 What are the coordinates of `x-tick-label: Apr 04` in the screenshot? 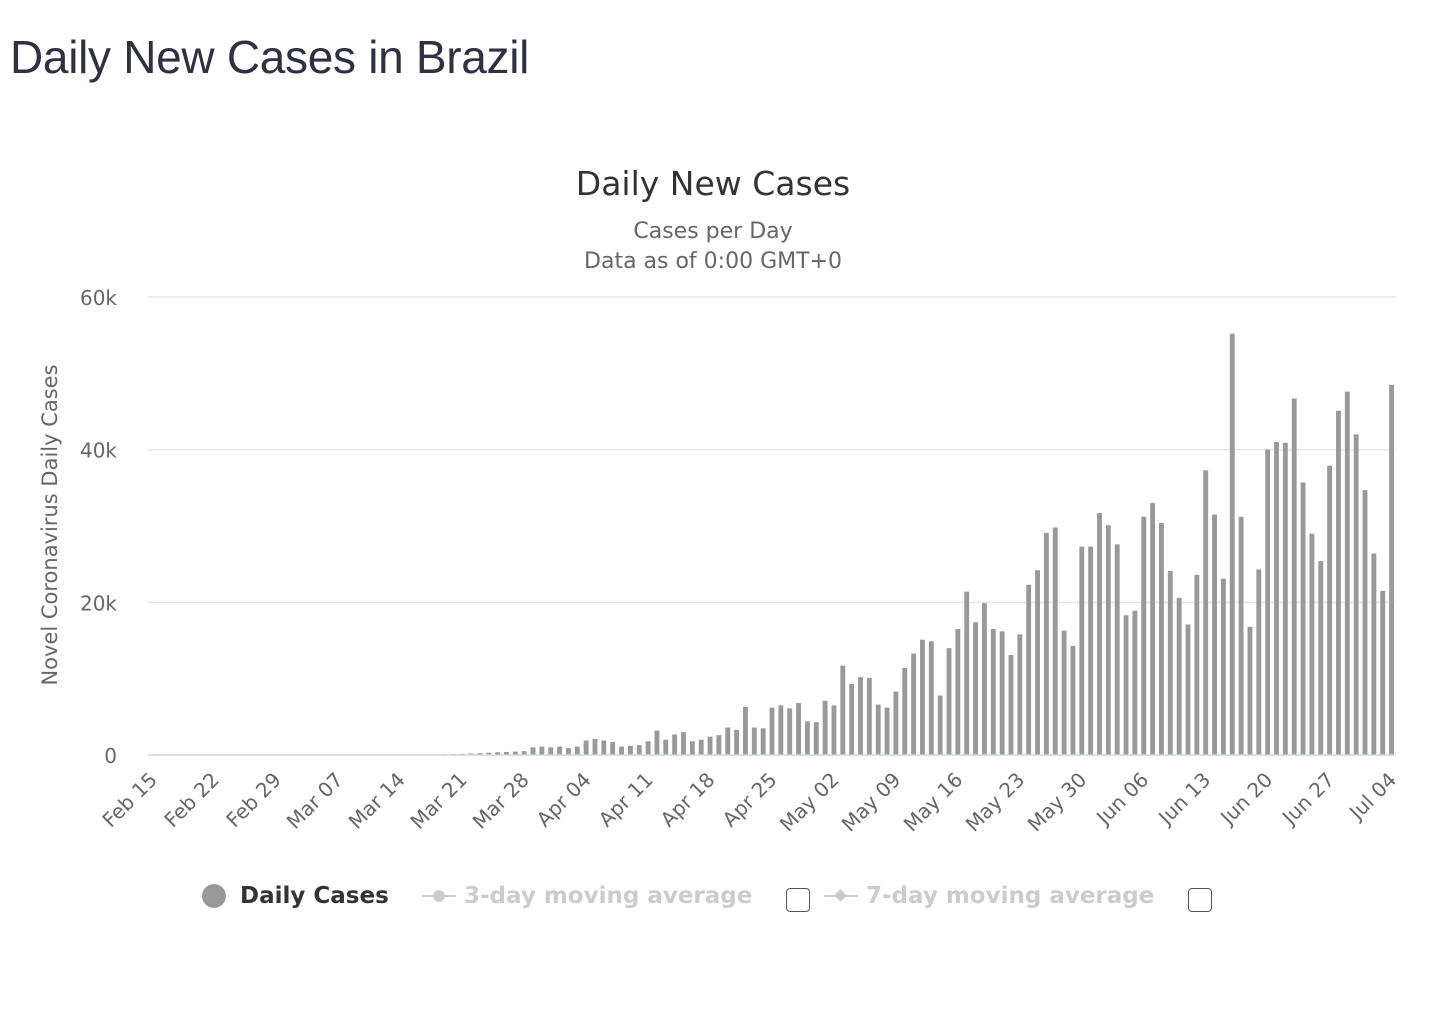 It's located at (564, 800).